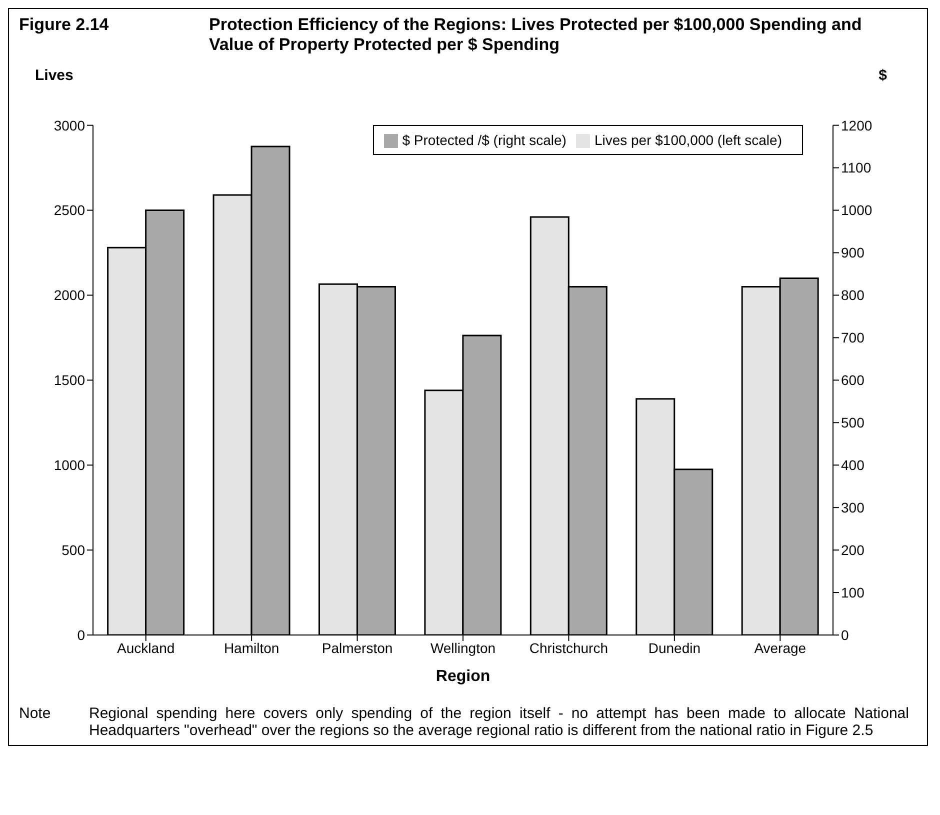 Image resolution: width=940 pixels, height=815 pixels. Describe the element at coordinates (536, 35) in the screenshot. I see `chart-title: Protection Efficiency of the Regions: Lives Protected per $100,000 Spending and Value of Property Protected per $ Spending` at that location.